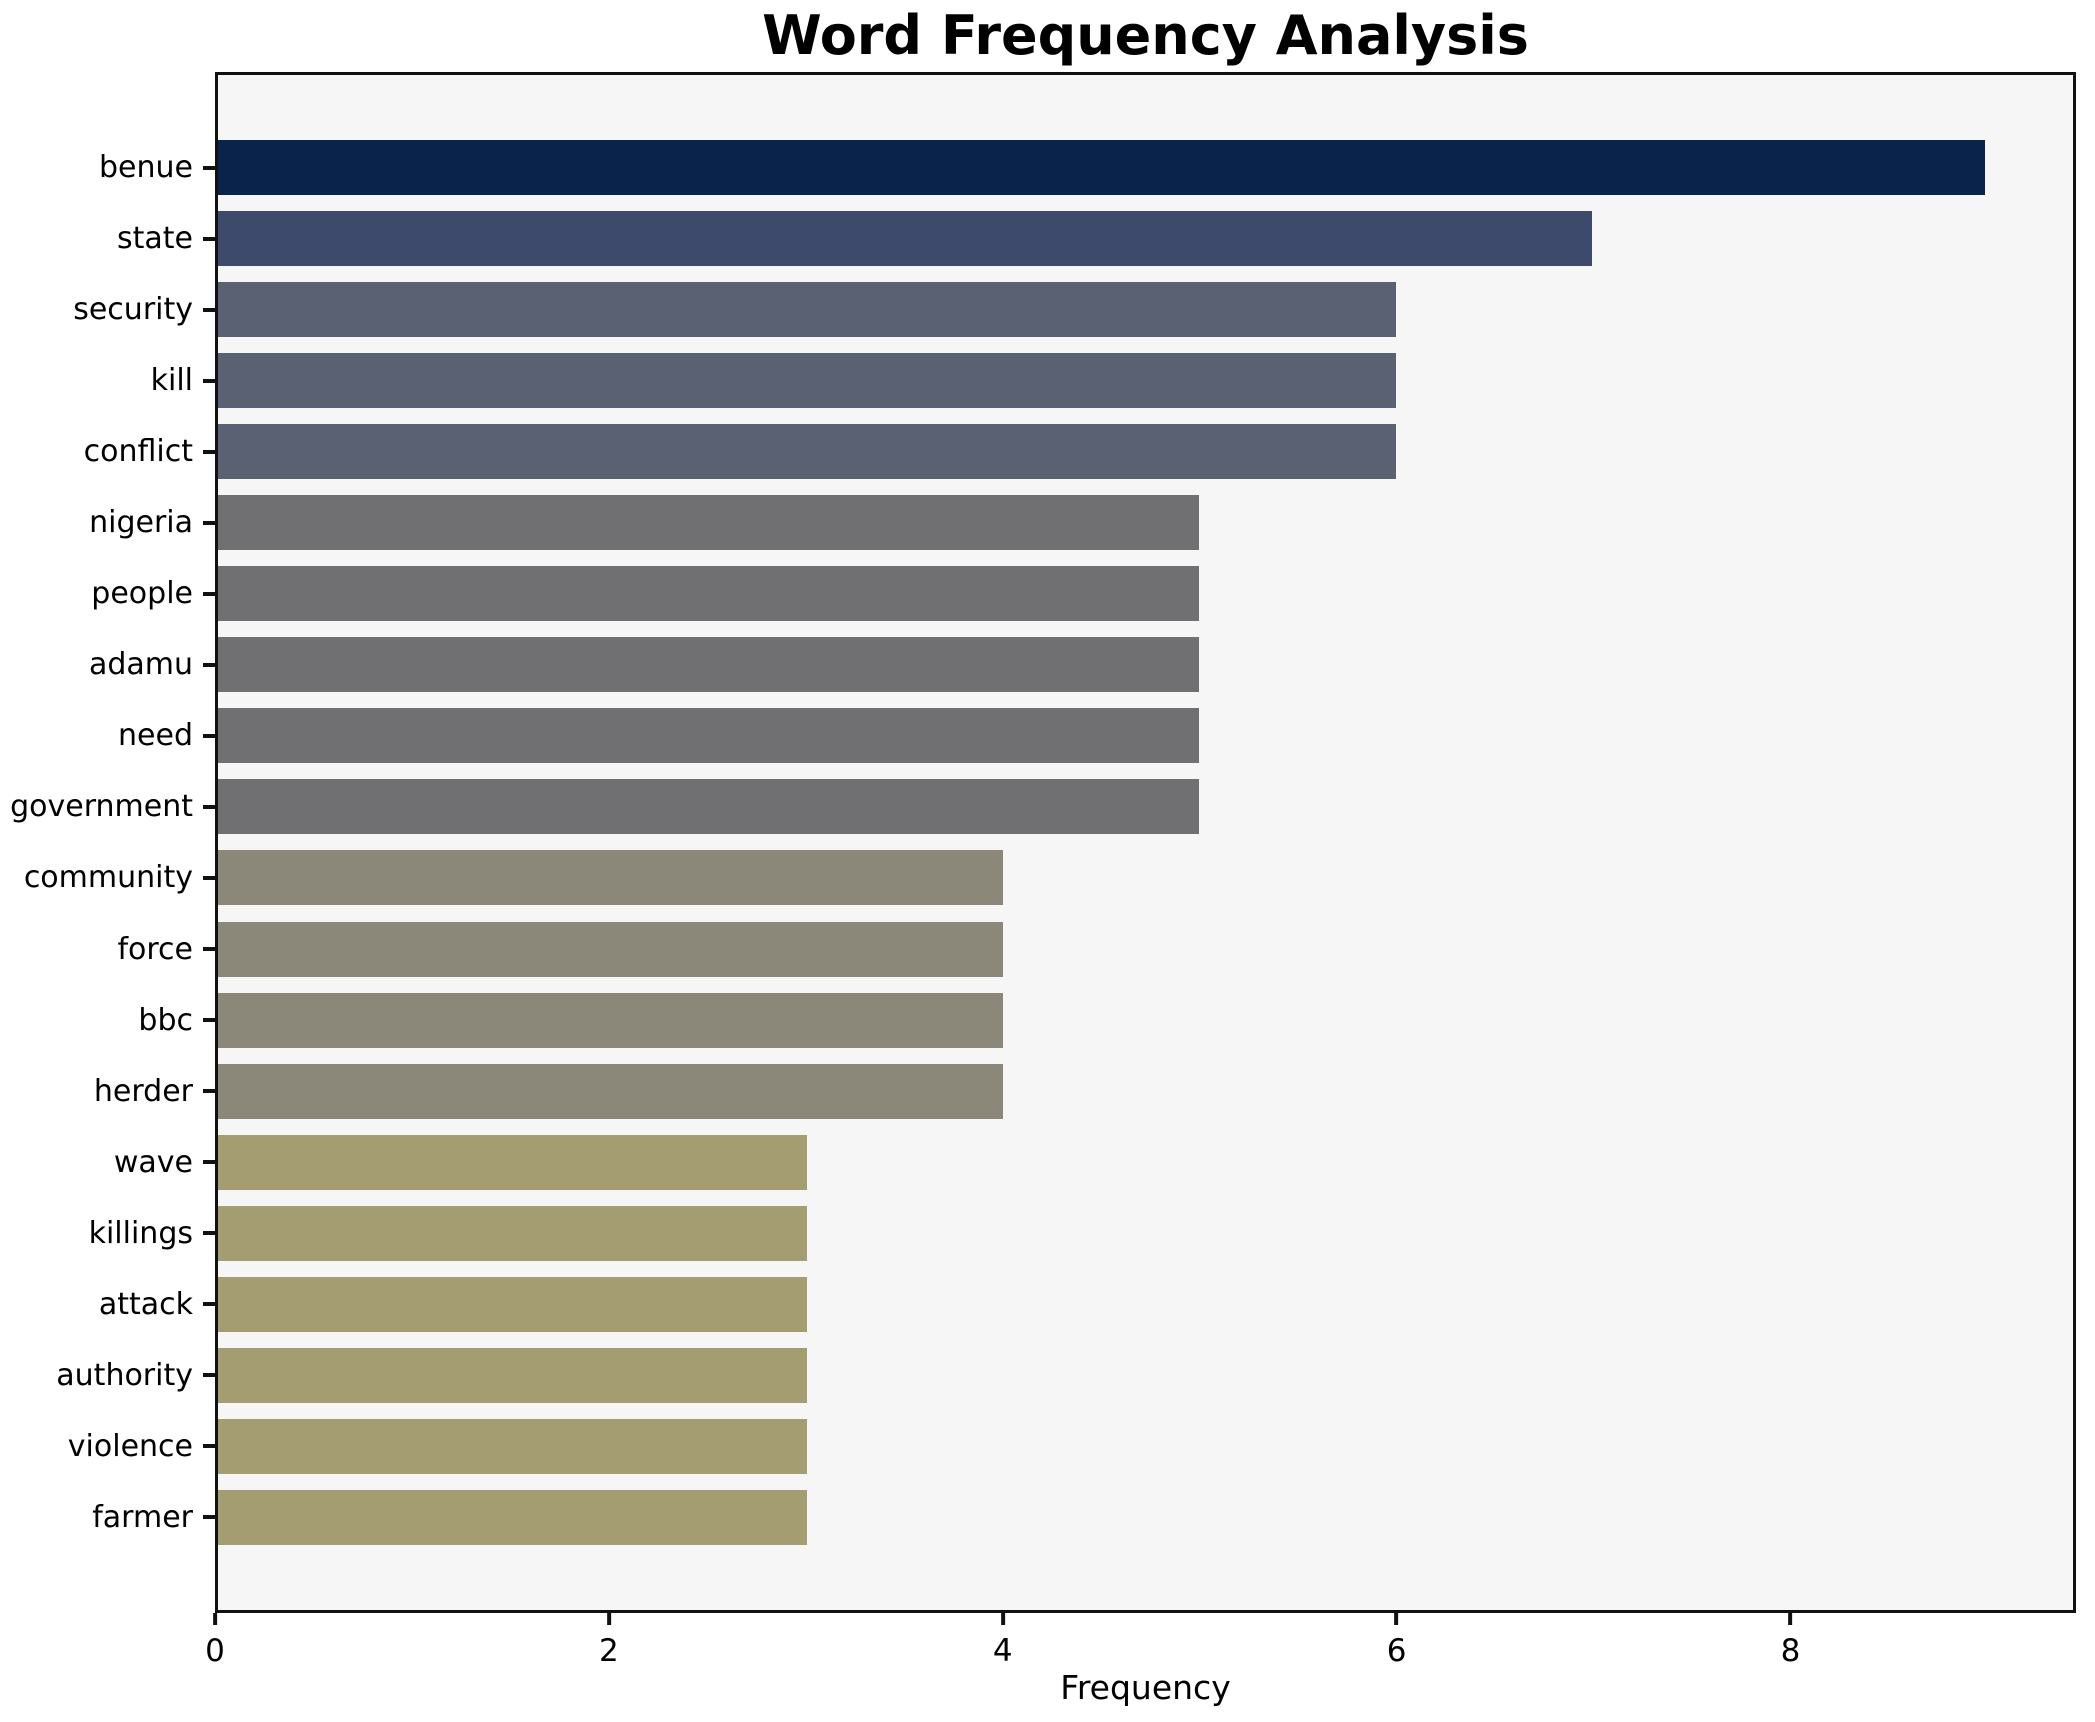 The height and width of the screenshot is (1722, 2095). What do you see at coordinates (611, 1020) in the screenshot?
I see `bar-bbc` at bounding box center [611, 1020].